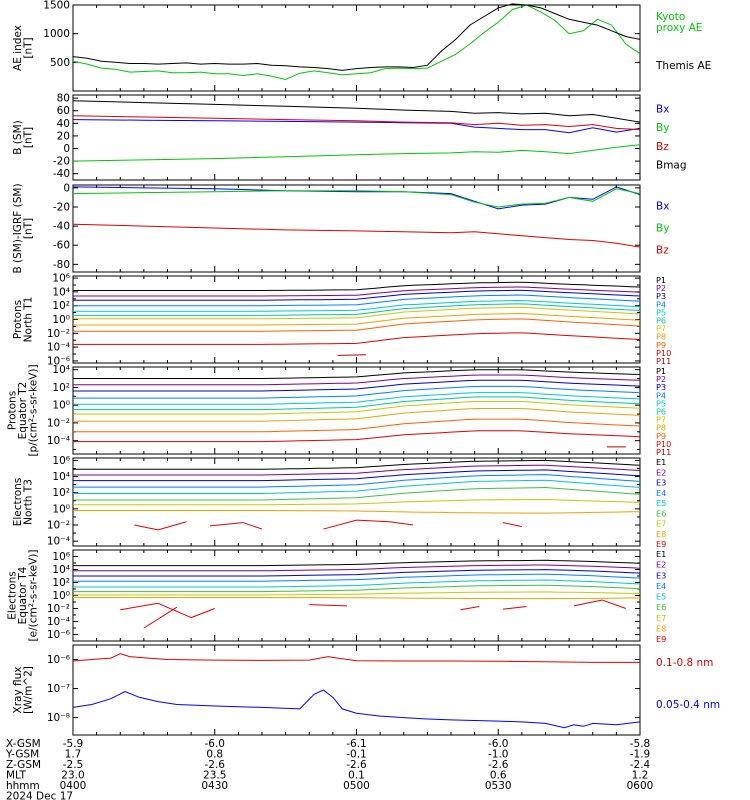 This screenshot has height=800, width=750. Describe the element at coordinates (662, 229) in the screenshot. I see `legend-entry: By` at that location.